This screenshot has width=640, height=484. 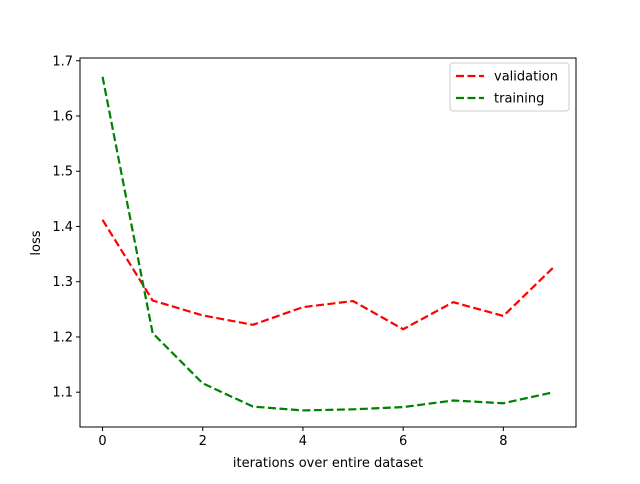 What do you see at coordinates (503, 441) in the screenshot?
I see `x-tick-label: 8` at bounding box center [503, 441].